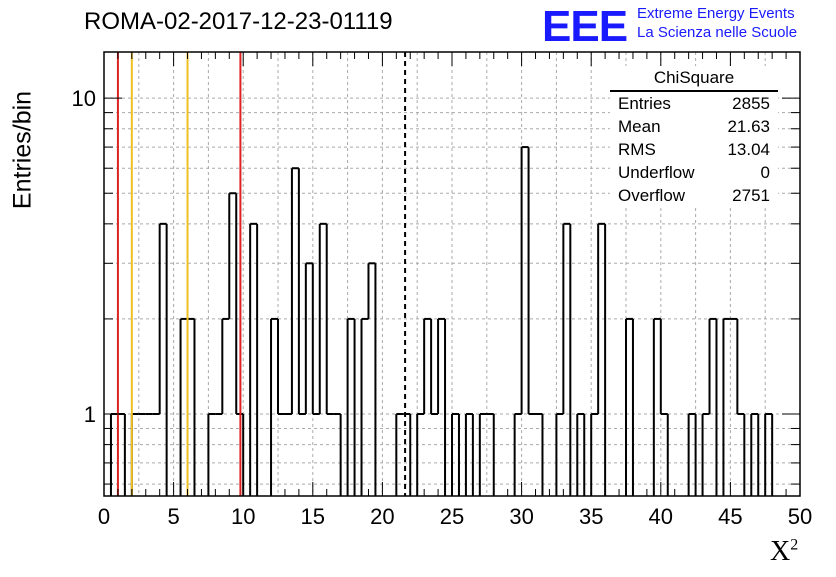 The height and width of the screenshot is (577, 836). I want to click on x-tick-label: 40, so click(661, 516).